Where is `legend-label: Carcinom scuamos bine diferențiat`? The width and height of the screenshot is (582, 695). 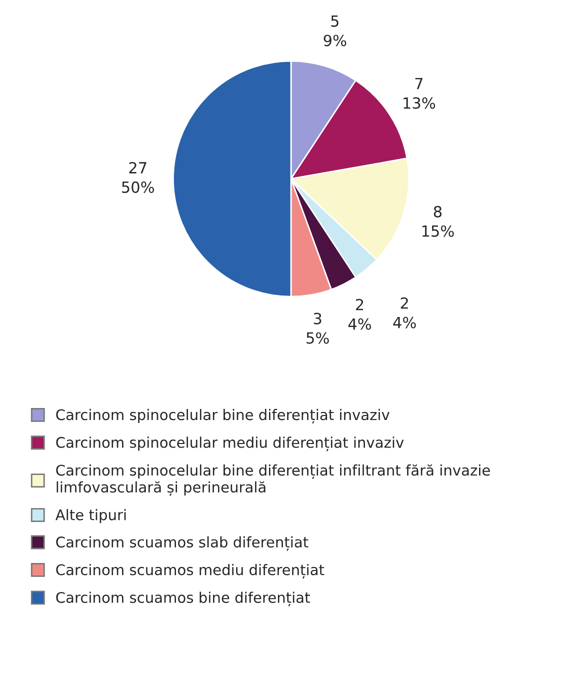 legend-label: Carcinom scuamos bine diferențiat is located at coordinates (183, 599).